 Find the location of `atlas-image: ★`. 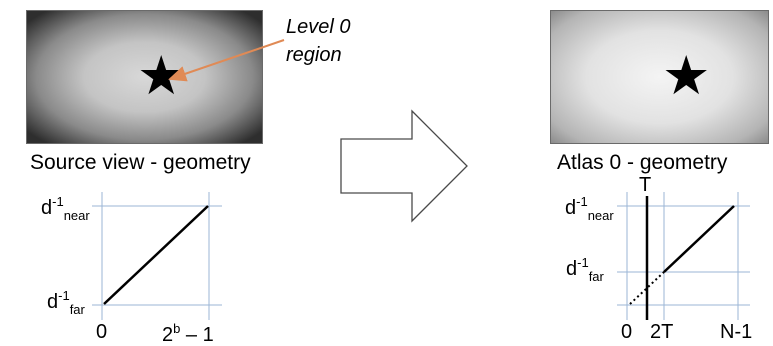

atlas-image: ★ is located at coordinates (659, 77).